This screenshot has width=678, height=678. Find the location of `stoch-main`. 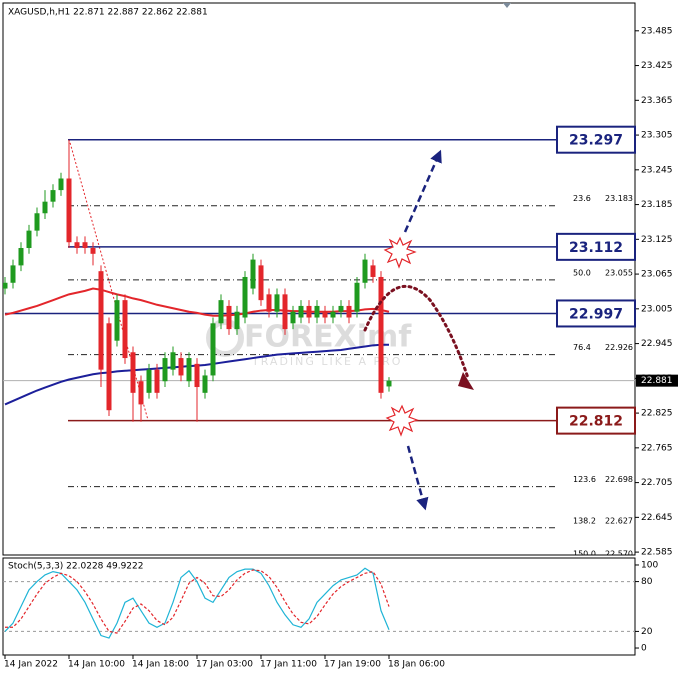

stoch-main is located at coordinates (197, 603).